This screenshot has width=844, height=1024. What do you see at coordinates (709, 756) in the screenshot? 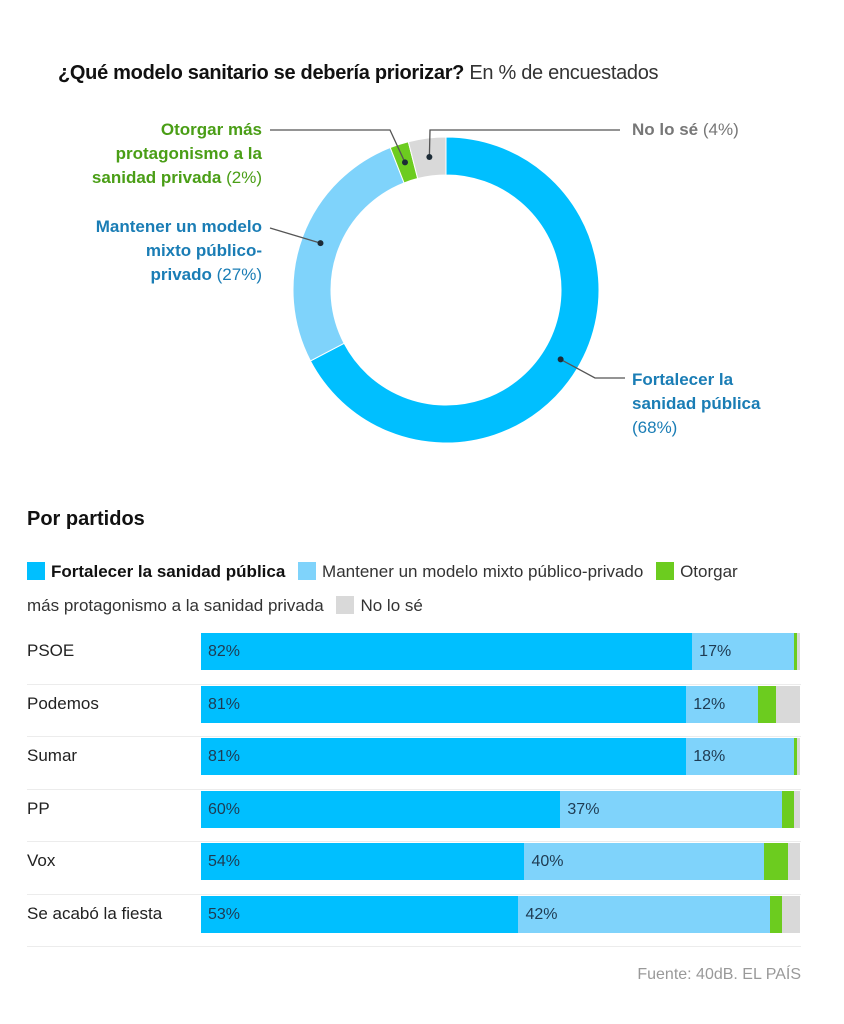
I see `bar-value-label: 18%` at bounding box center [709, 756].